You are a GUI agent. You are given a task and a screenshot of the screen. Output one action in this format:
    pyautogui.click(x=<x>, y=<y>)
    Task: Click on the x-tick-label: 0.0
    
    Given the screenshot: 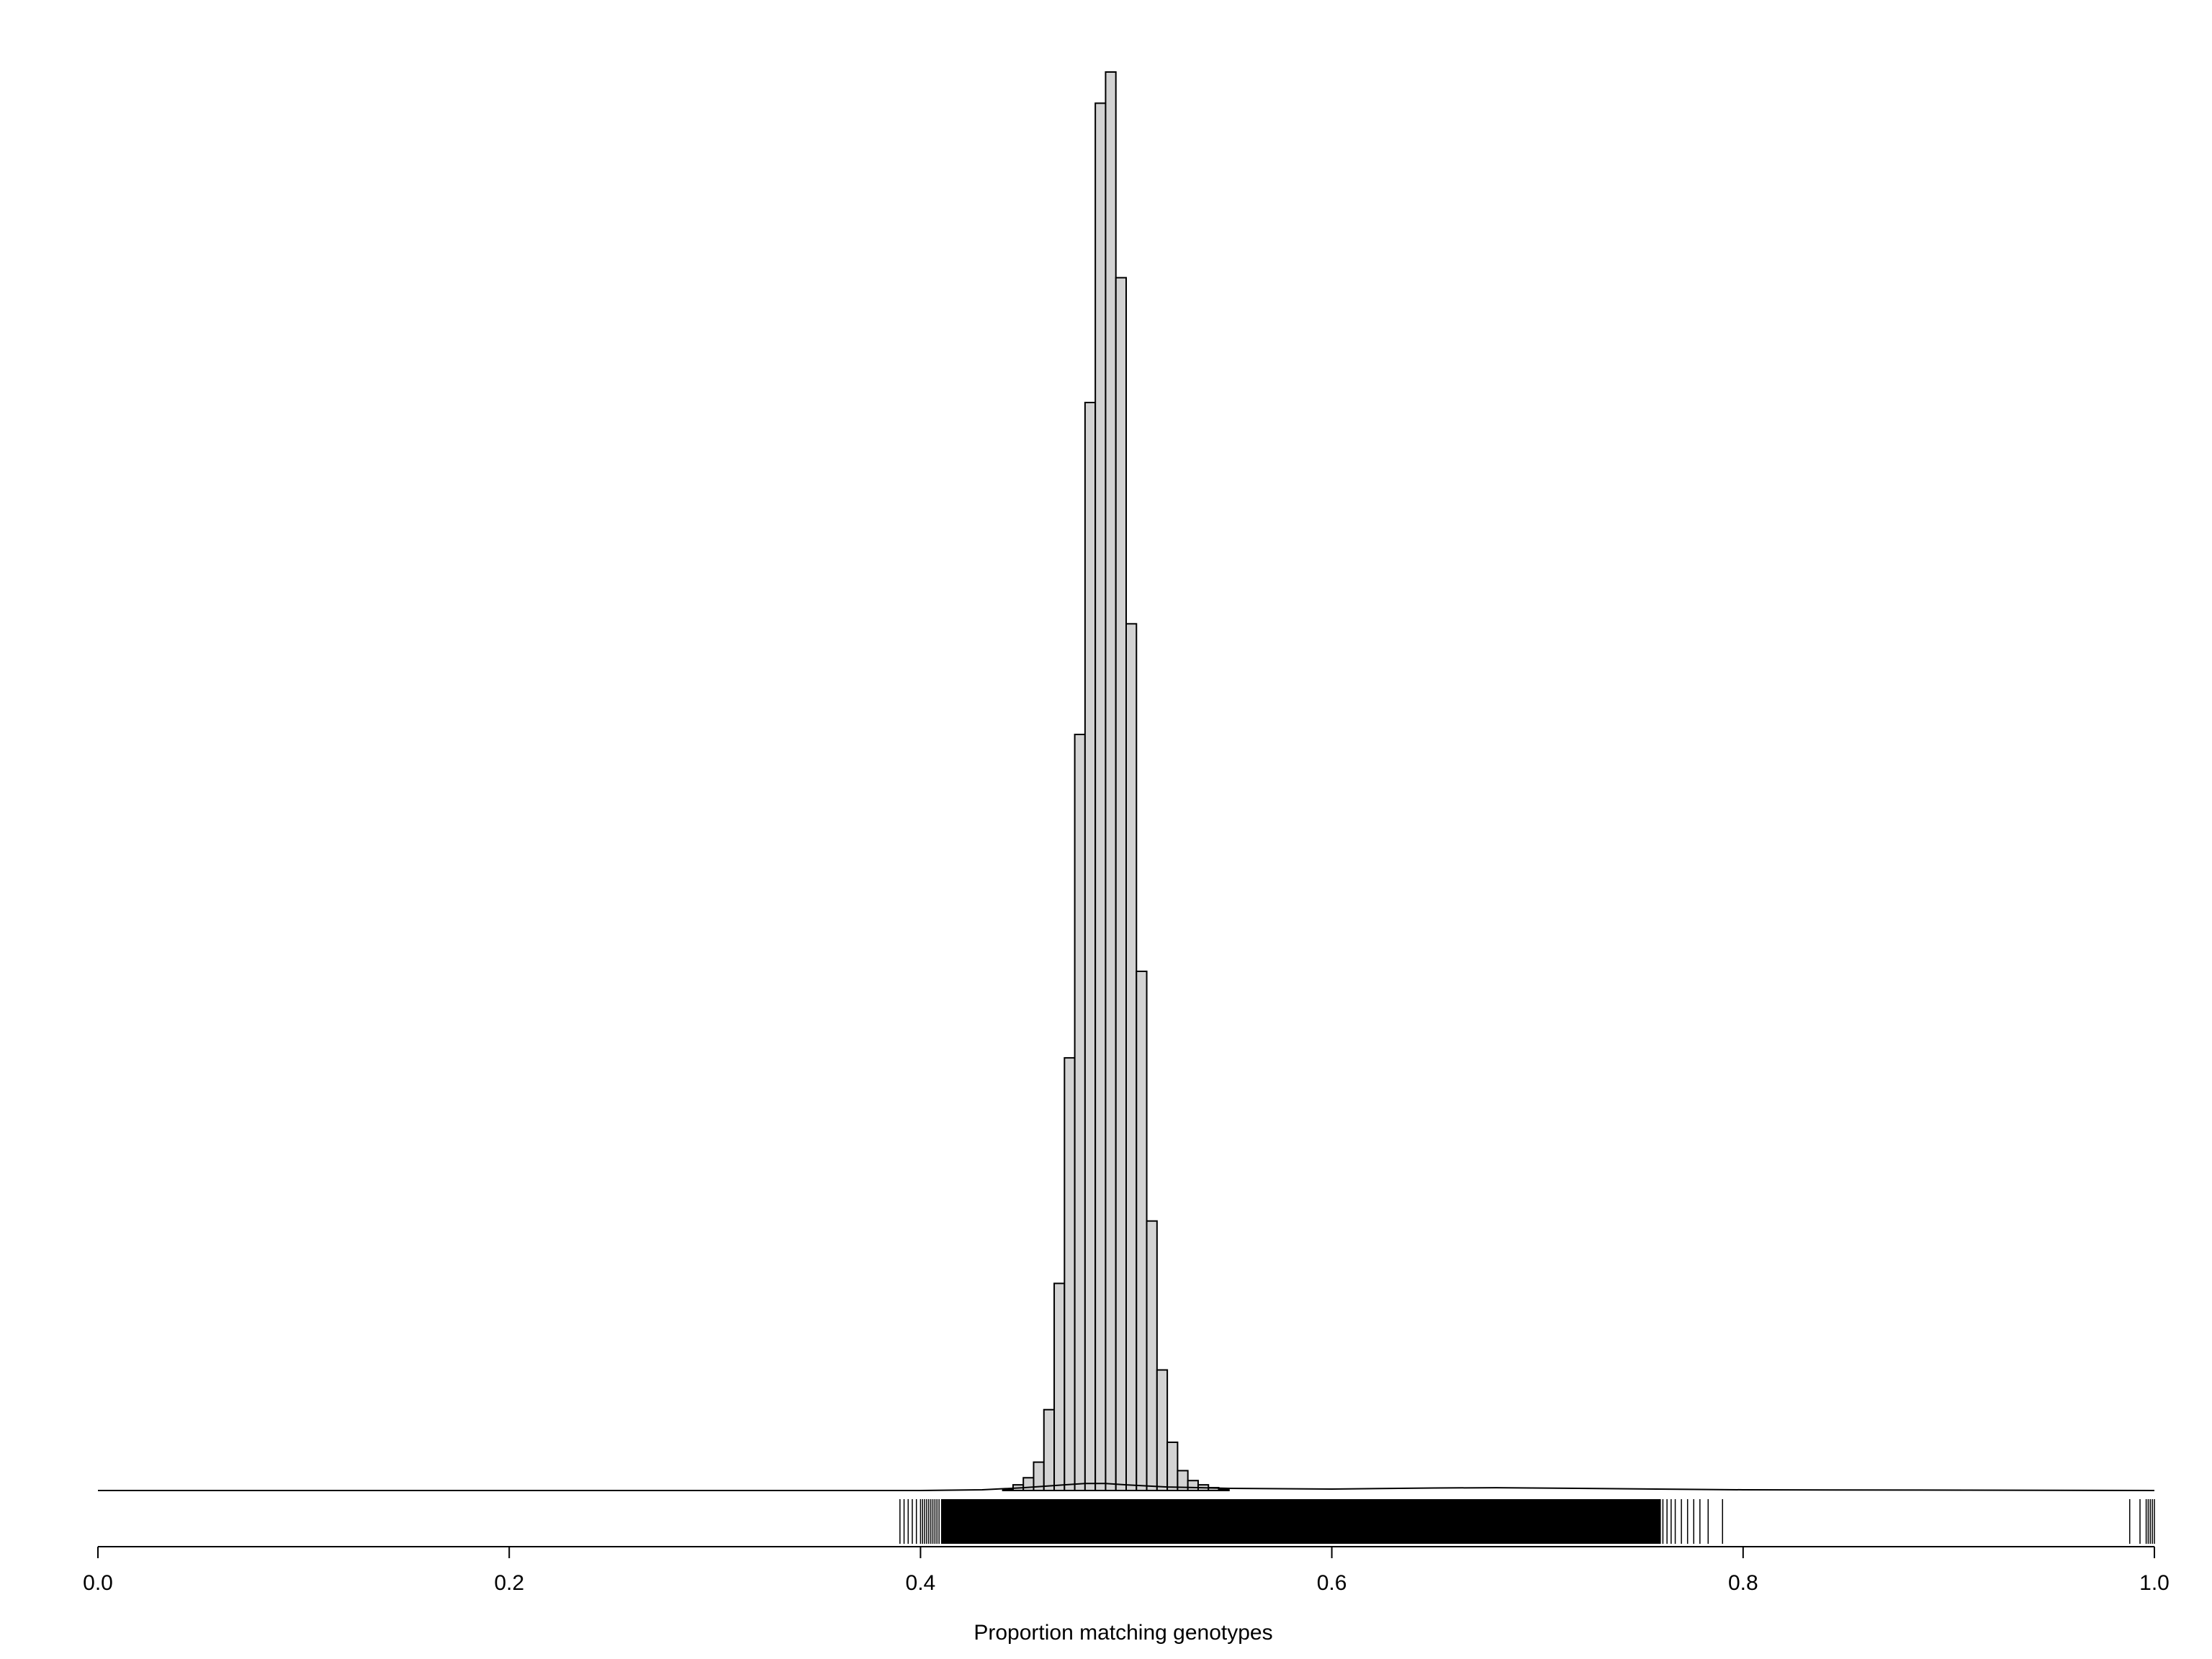 What is the action you would take?
    pyautogui.click(x=98, y=1583)
    